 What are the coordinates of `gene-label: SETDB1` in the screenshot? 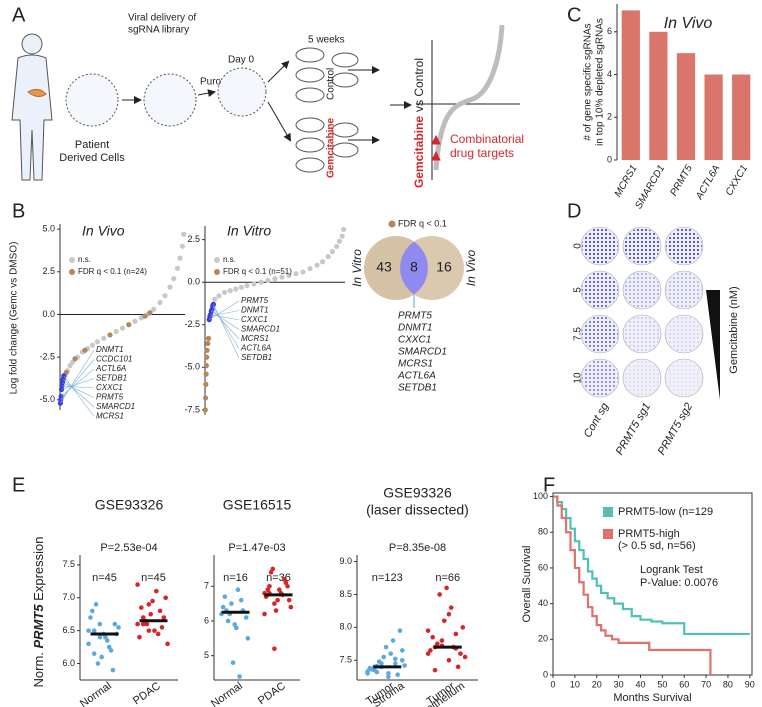 It's located at (417, 388).